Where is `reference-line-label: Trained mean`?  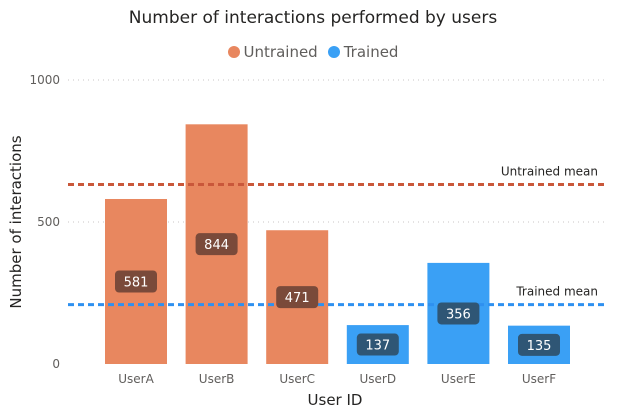
reference-line-label: Trained mean is located at coordinates (556, 292).